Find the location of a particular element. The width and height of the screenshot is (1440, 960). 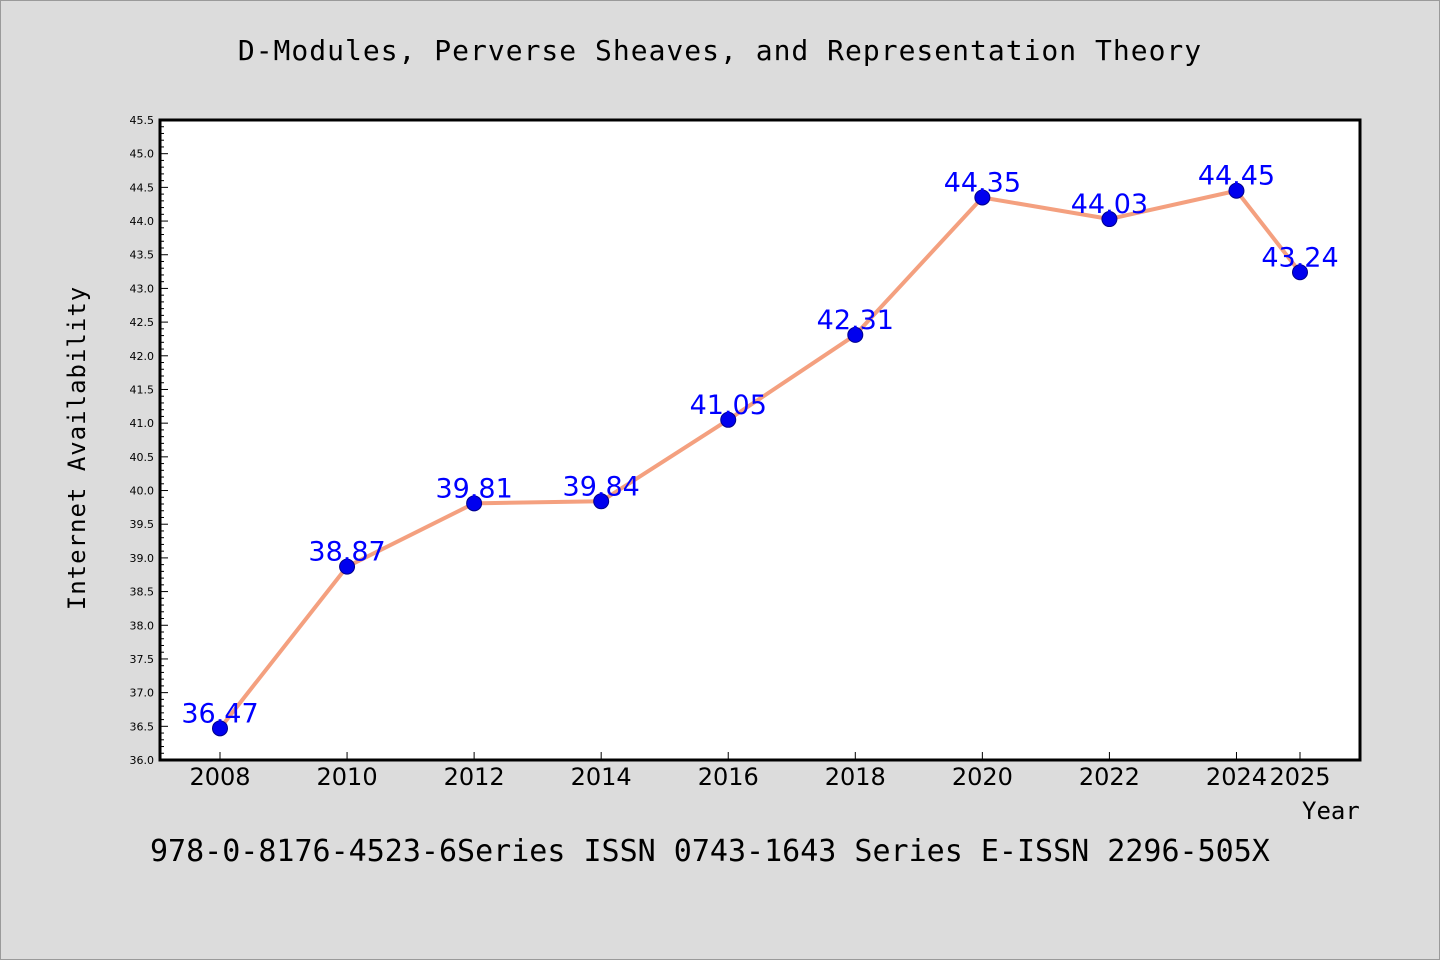

y-tick-label: 42.0 is located at coordinates (142, 356).